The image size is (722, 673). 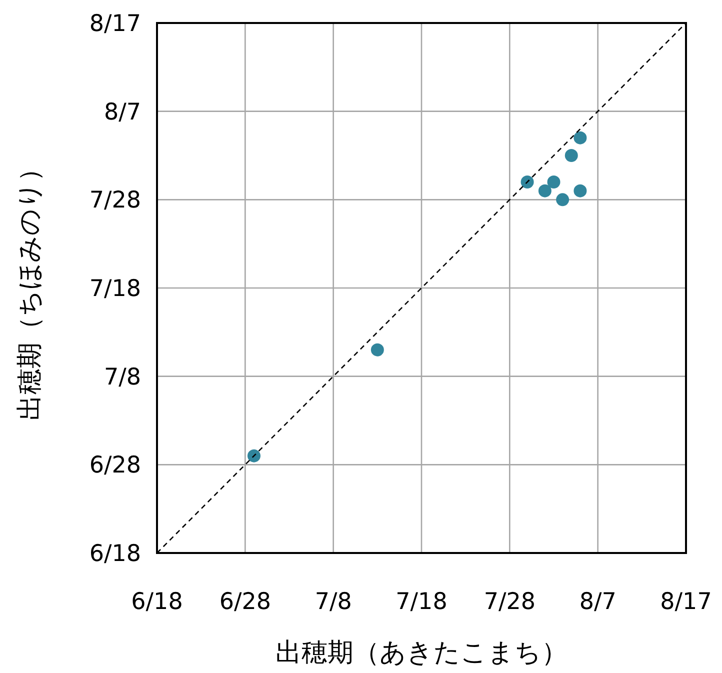 What do you see at coordinates (157, 602) in the screenshot?
I see `x-tick-label: 6/18` at bounding box center [157, 602].